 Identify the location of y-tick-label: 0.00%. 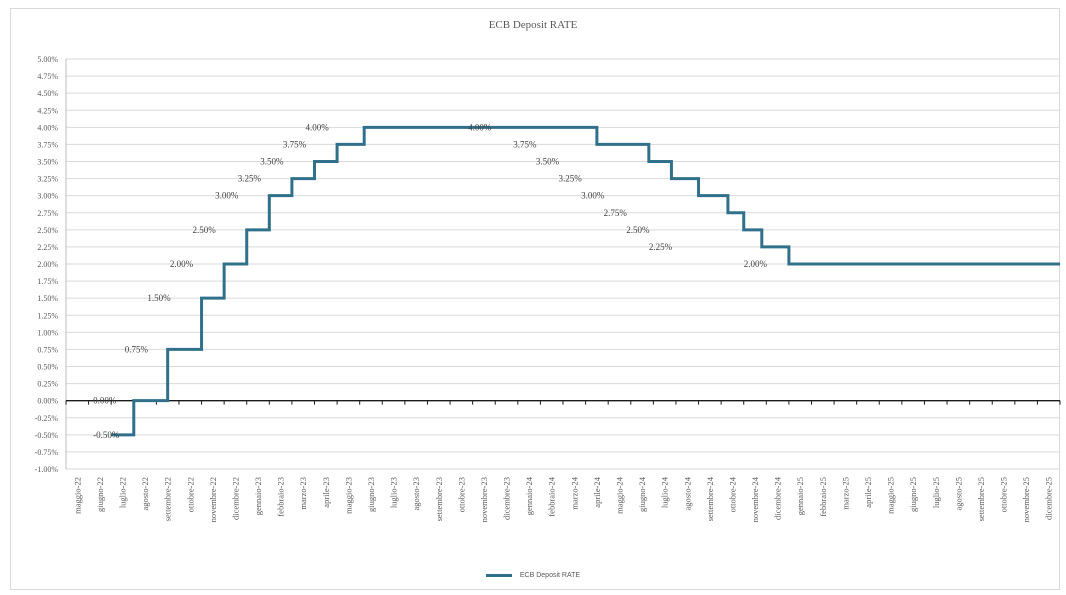
(47, 401).